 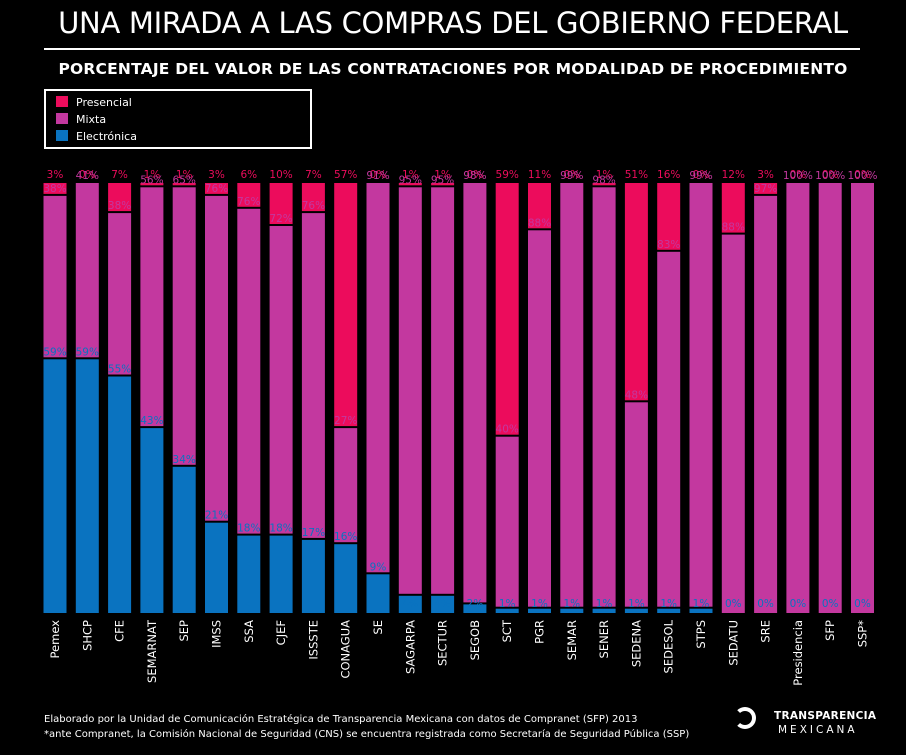 What do you see at coordinates (152, 520) in the screenshot?
I see `bar-electronica-semarnat` at bounding box center [152, 520].